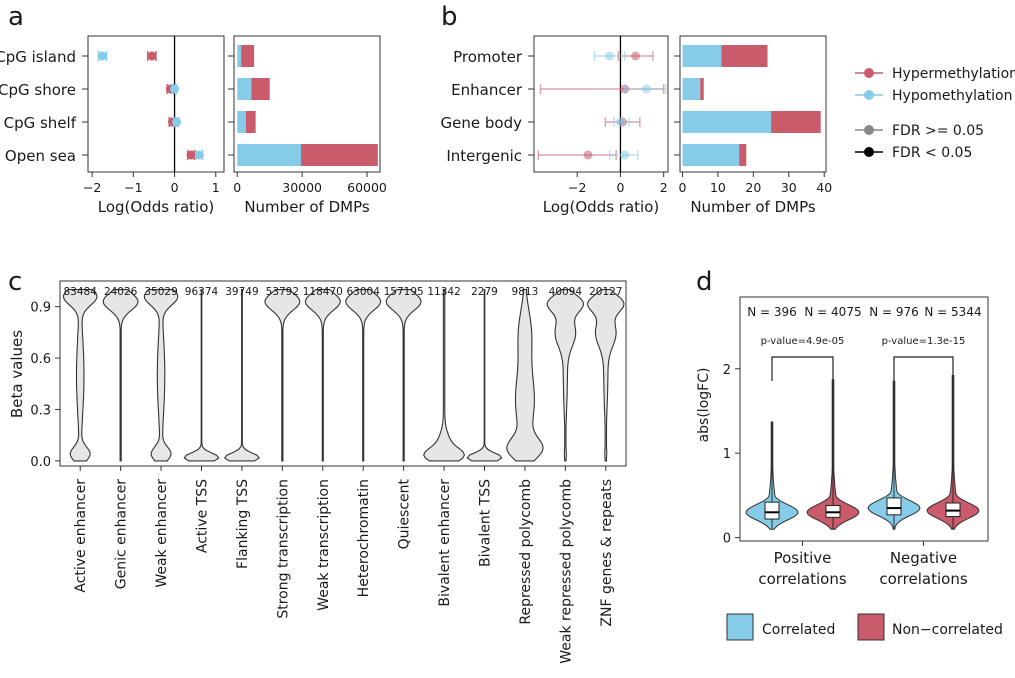 The width and height of the screenshot is (1015, 678). I want to click on violin-repressed-polycomb, so click(525, 375).